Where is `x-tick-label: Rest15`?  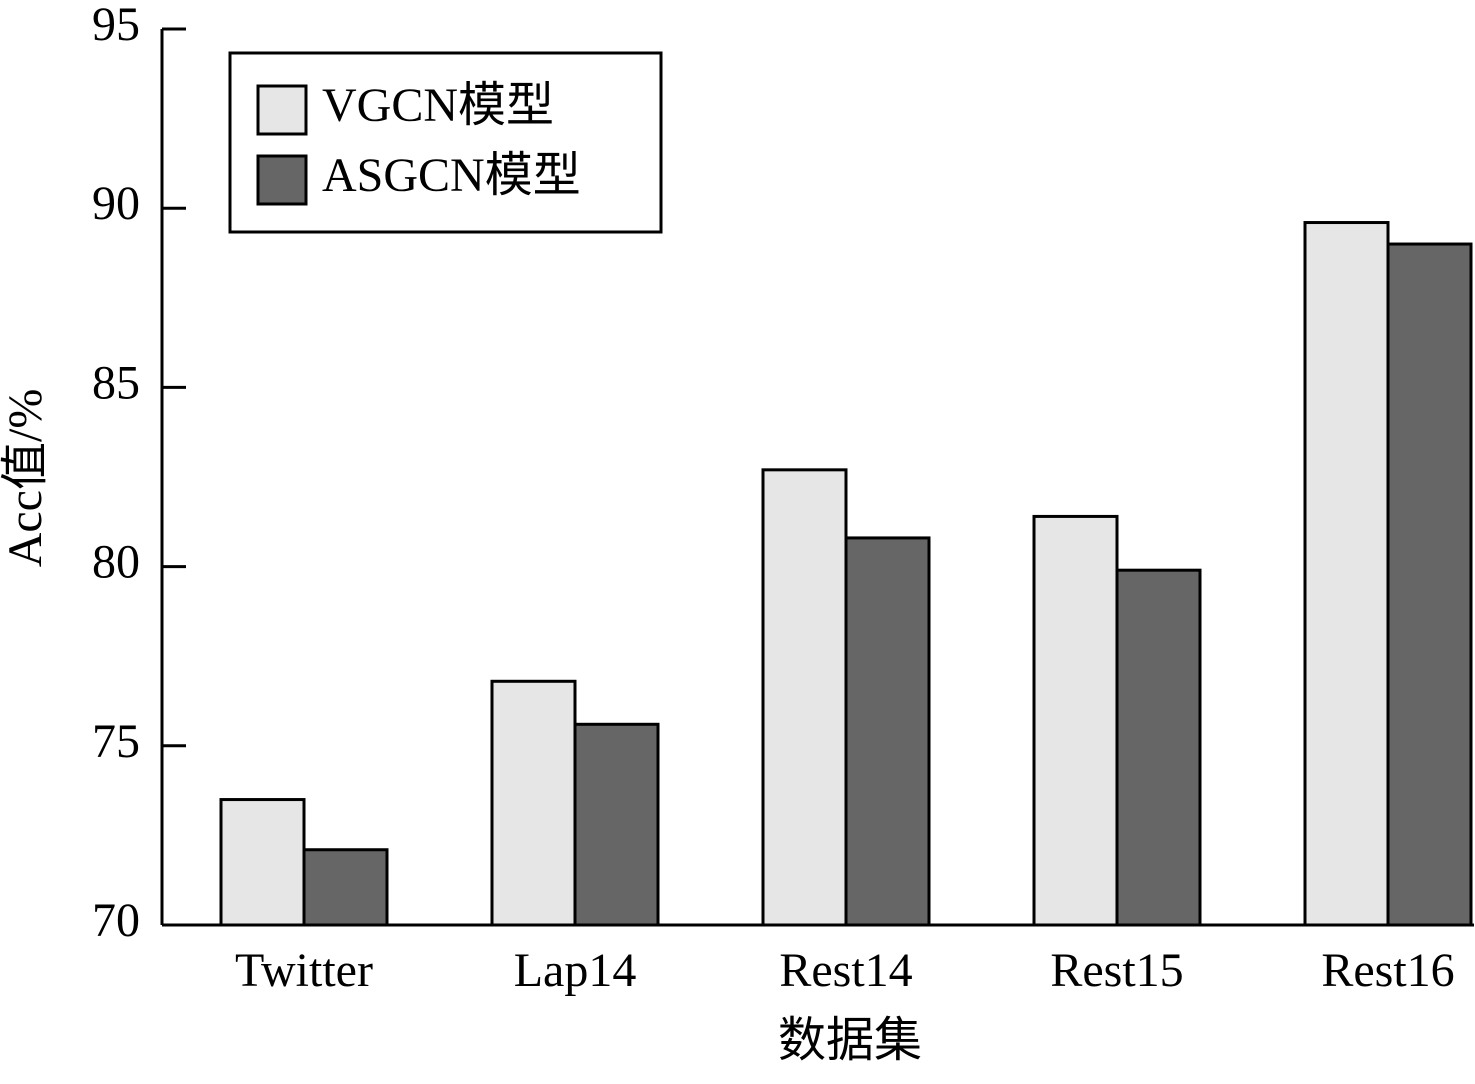
x-tick-label: Rest15 is located at coordinates (1116, 970).